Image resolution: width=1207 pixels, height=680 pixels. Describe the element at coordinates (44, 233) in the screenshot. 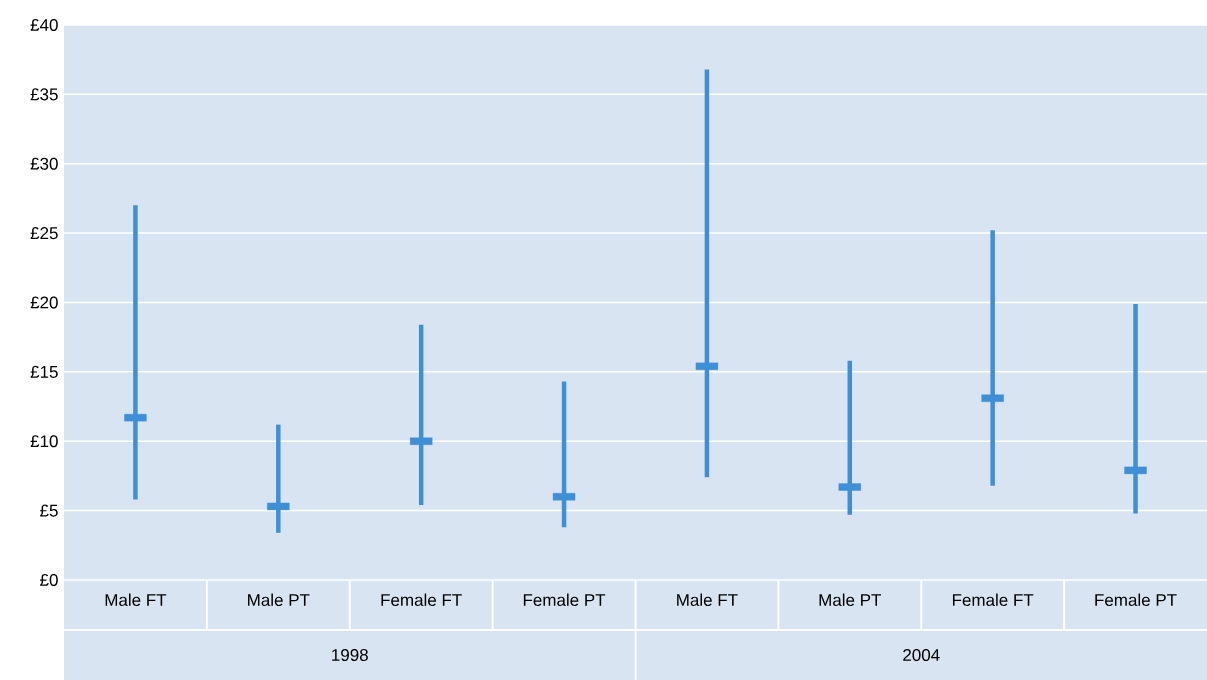

I see `y-tick-label: £25` at that location.